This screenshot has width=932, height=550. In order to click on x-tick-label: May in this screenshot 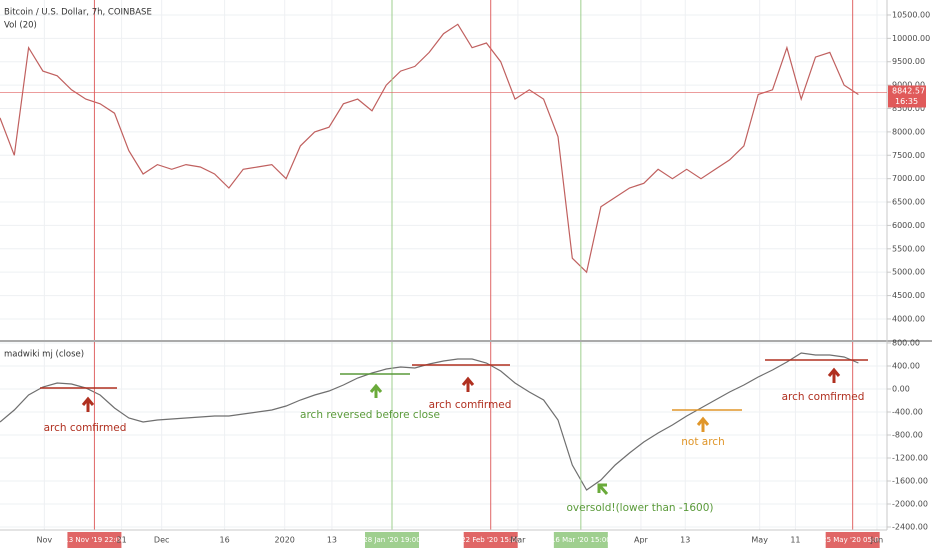, I will do `click(759, 540)`.